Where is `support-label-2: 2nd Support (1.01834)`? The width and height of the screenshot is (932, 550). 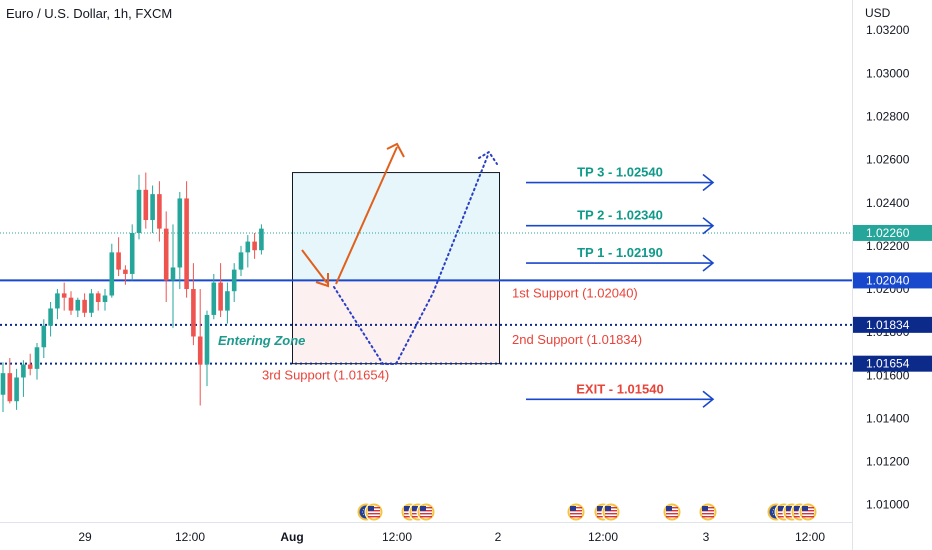 support-label-2: 2nd Support (1.01834) is located at coordinates (577, 339).